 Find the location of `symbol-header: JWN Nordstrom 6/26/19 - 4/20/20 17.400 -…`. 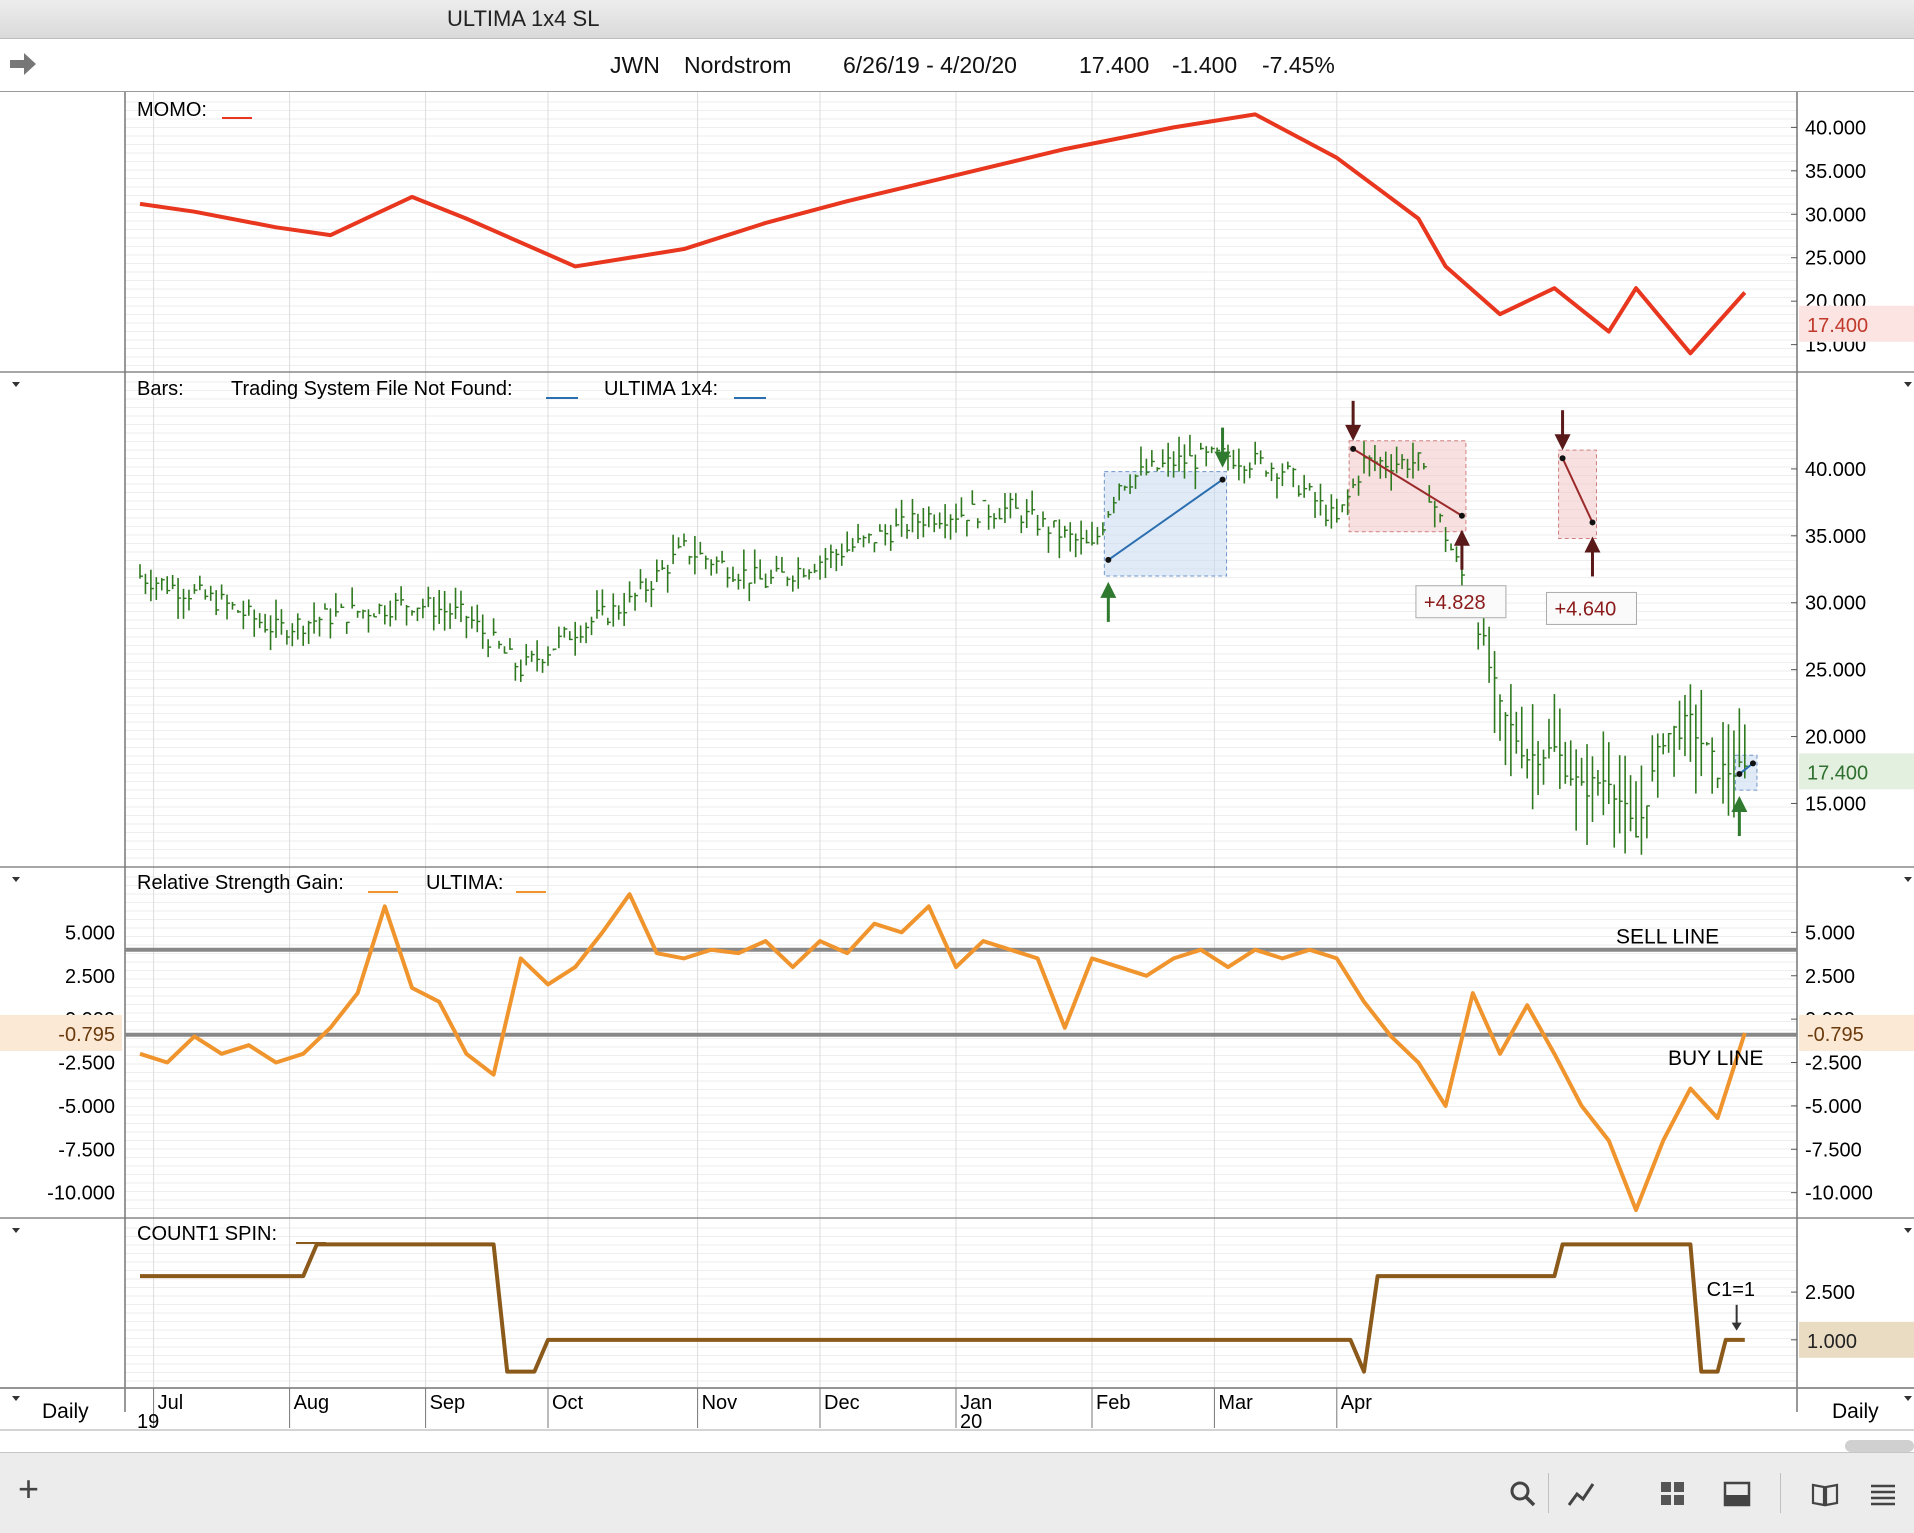

symbol-header: JWN Nordstrom 6/26/19 - 4/20/20 17.400 -… is located at coordinates (957, 66).